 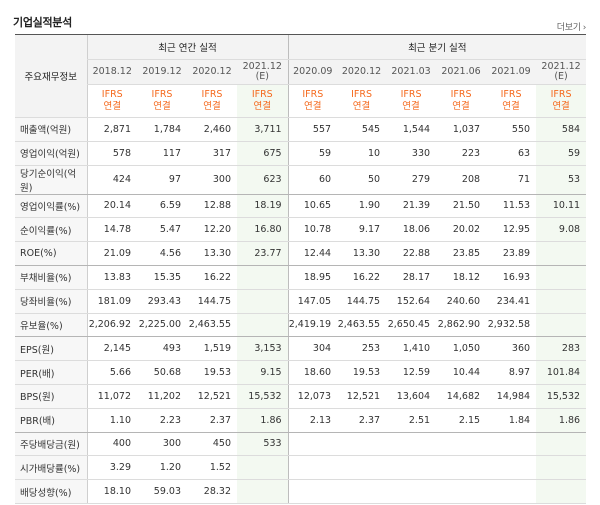 What do you see at coordinates (312, 129) in the screenshot?
I see `table-cell: 557` at bounding box center [312, 129].